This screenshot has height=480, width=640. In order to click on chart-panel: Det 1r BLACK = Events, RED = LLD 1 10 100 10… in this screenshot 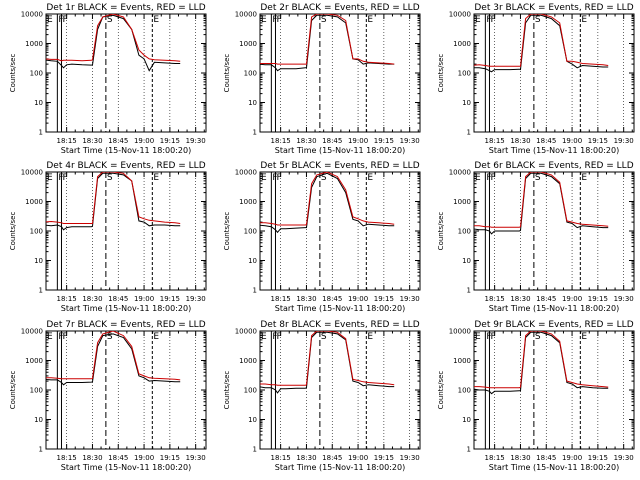, I will do `click(108, 79)`.